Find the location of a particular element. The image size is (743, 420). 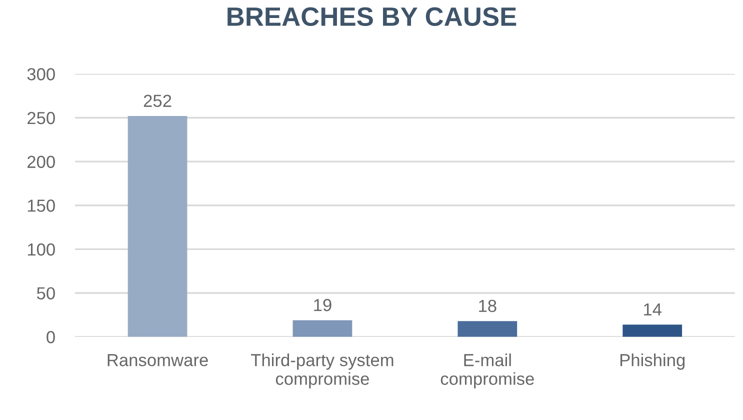

data-label: 18 is located at coordinates (487, 306).